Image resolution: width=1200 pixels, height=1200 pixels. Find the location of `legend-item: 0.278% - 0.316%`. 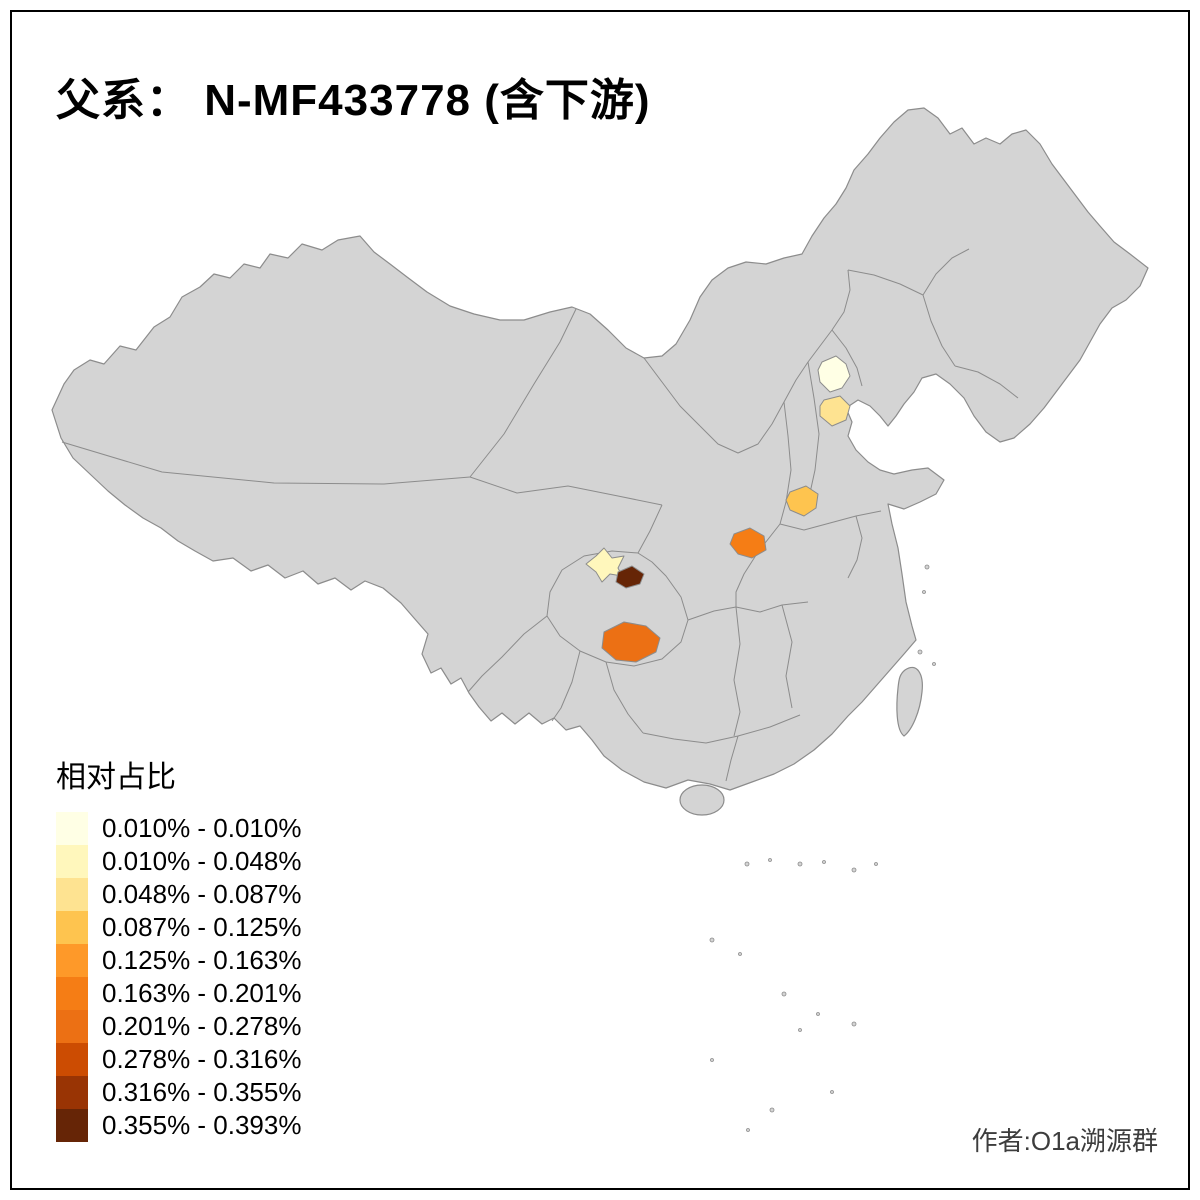

legend-item: 0.278% - 0.316% is located at coordinates (178, 1059).